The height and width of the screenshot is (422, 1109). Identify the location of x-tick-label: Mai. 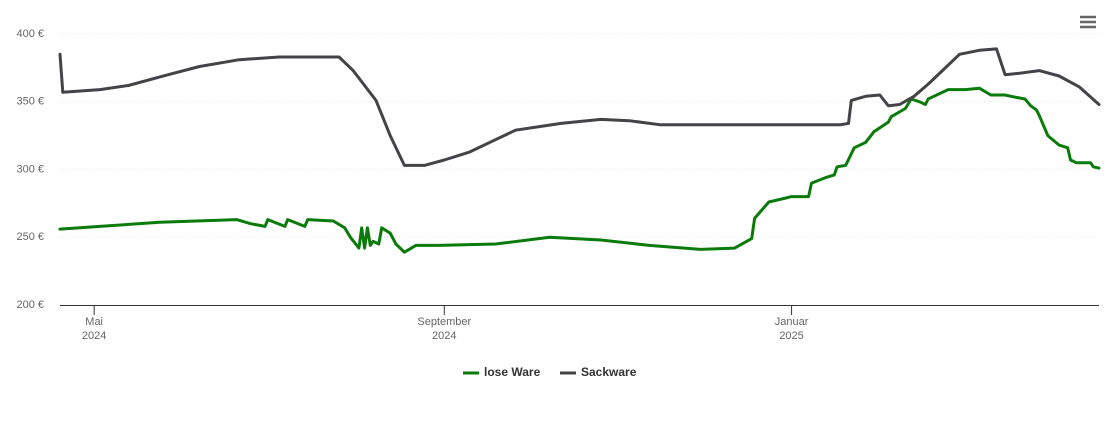
(94, 322).